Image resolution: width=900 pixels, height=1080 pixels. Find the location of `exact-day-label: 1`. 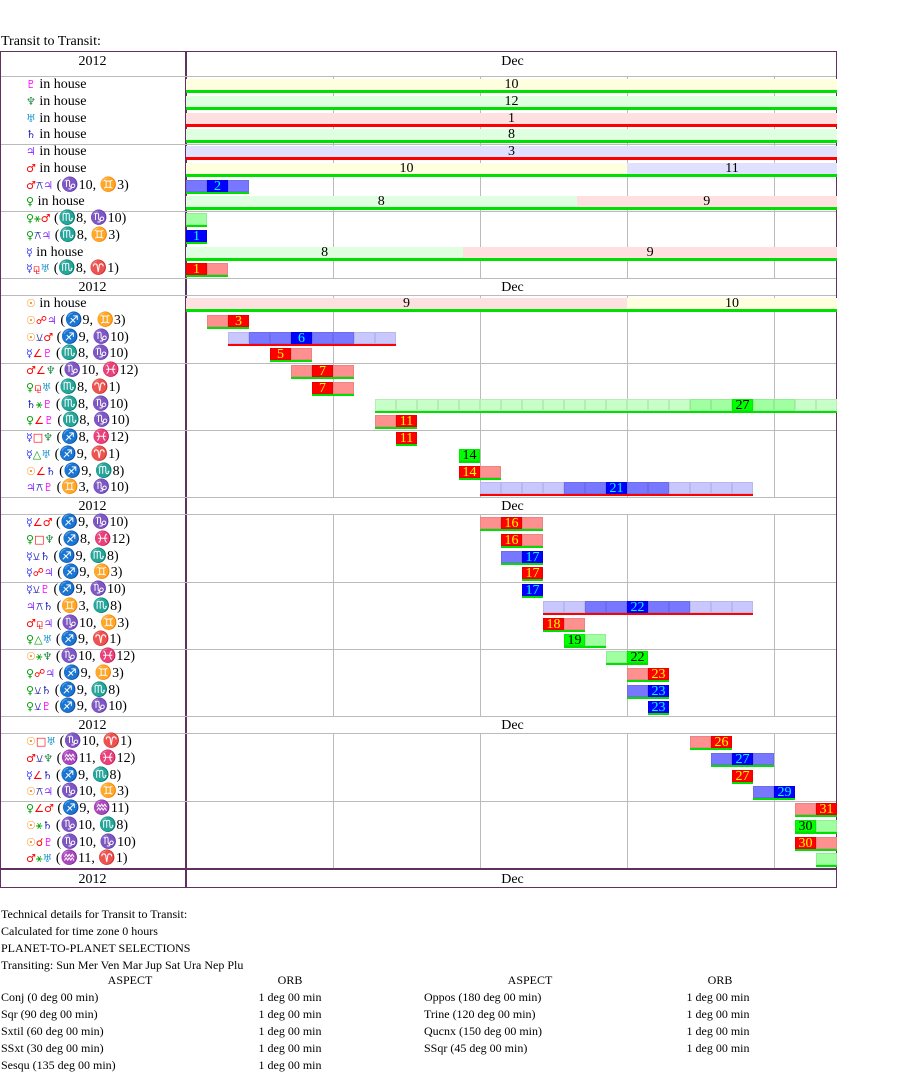

exact-day-label: 1 is located at coordinates (196, 236).